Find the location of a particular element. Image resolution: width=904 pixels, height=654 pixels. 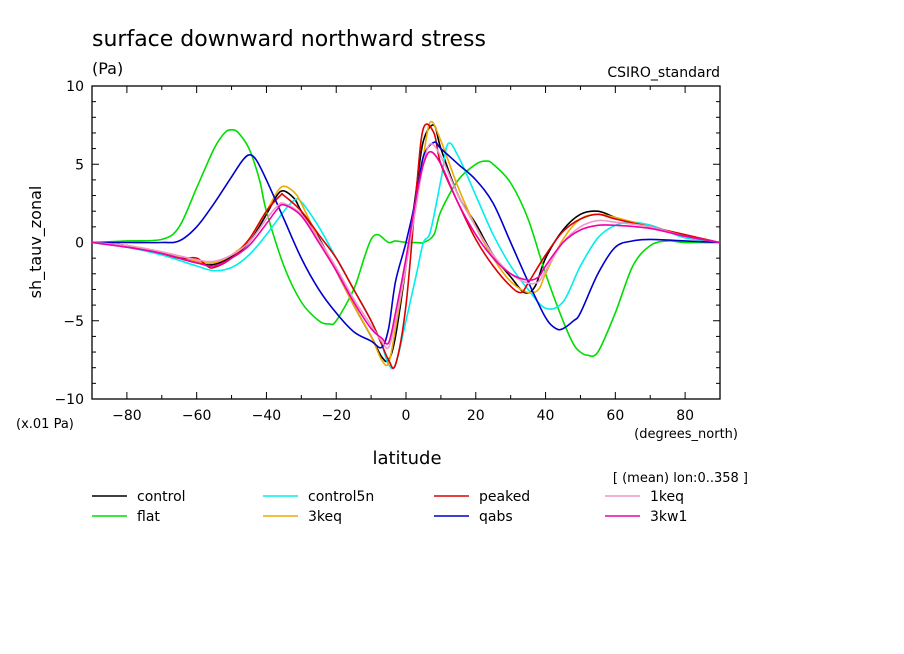

x-tick-label: 60 is located at coordinates (615, 416).